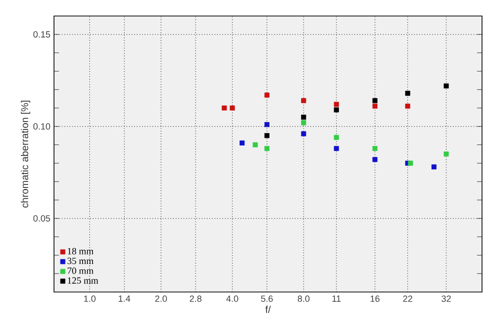 The height and width of the screenshot is (331, 494). Describe the element at coordinates (336, 299) in the screenshot. I see `x-tick-label: 11` at that location.